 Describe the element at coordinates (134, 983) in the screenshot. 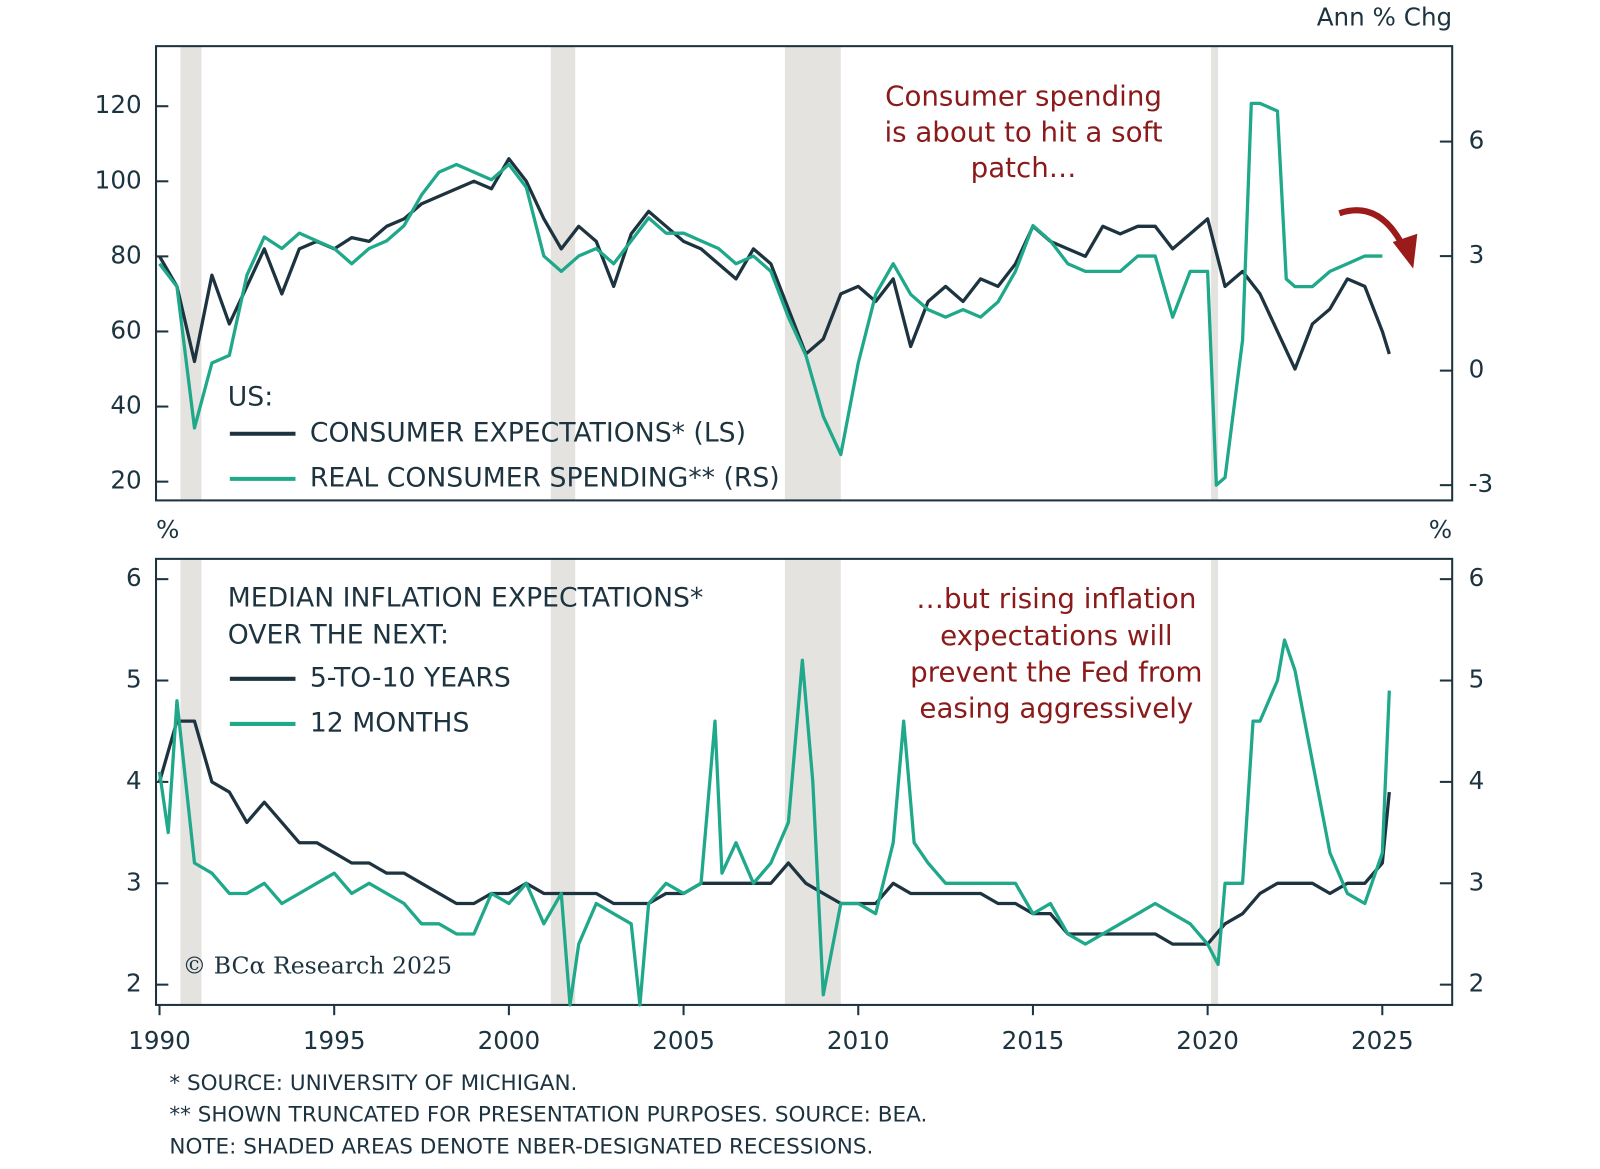

I see `y-tick-label: 2` at that location.